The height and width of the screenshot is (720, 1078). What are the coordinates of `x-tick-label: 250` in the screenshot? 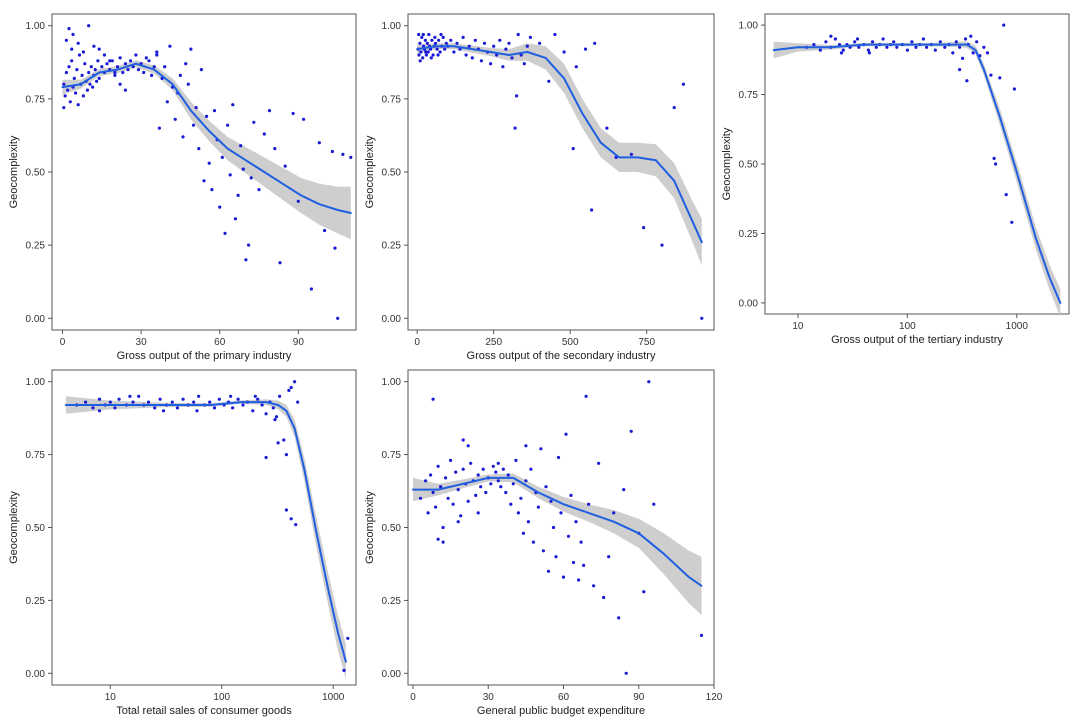 It's located at (493, 342).